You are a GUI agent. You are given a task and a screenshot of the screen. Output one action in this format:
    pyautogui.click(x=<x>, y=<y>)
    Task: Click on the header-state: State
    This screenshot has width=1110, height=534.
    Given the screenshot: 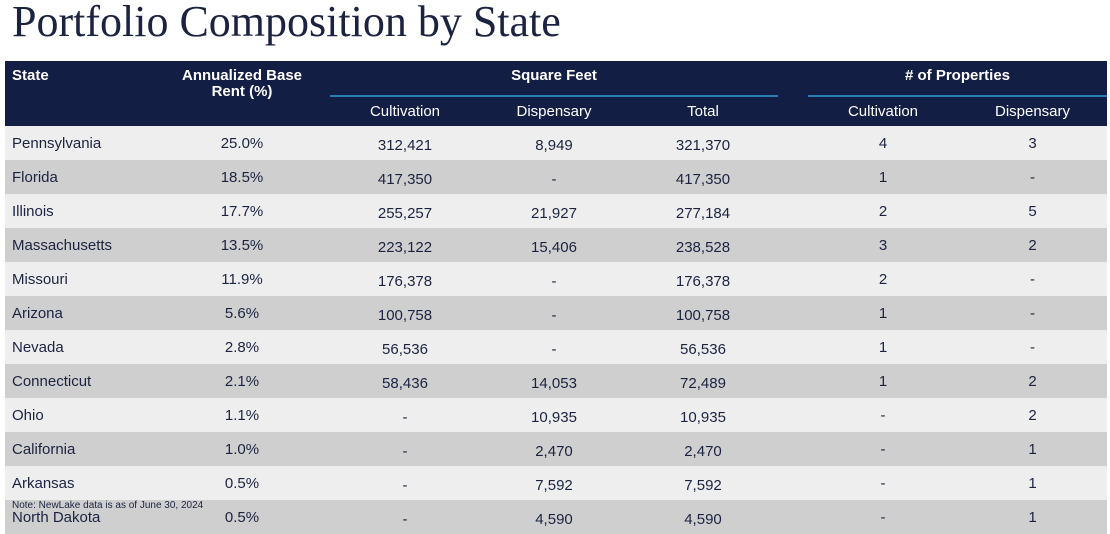 What is the action you would take?
    pyautogui.click(x=79, y=93)
    